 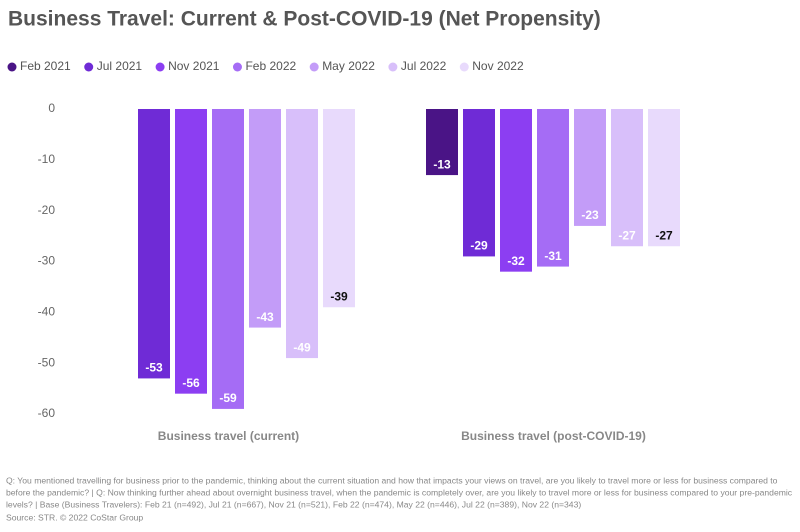 What do you see at coordinates (154, 368) in the screenshot?
I see `data-label: -53` at bounding box center [154, 368].